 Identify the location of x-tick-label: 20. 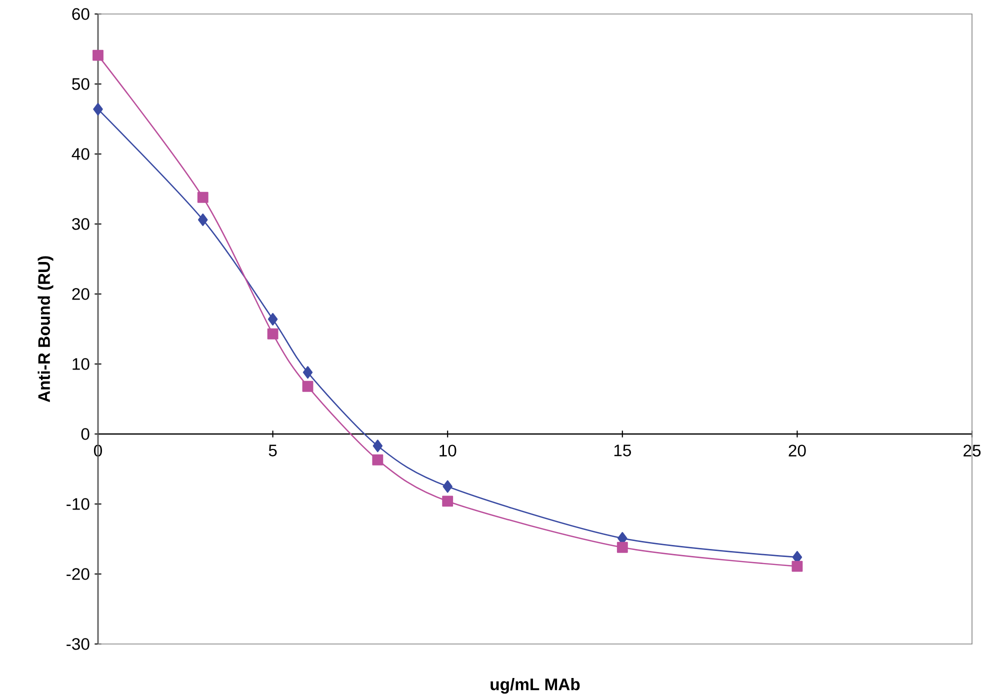
(797, 450).